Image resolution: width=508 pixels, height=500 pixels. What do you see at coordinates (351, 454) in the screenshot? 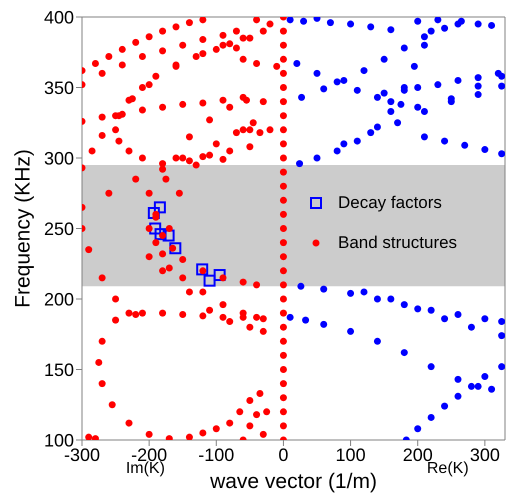
I see `x-tick-label: 100` at bounding box center [351, 454].